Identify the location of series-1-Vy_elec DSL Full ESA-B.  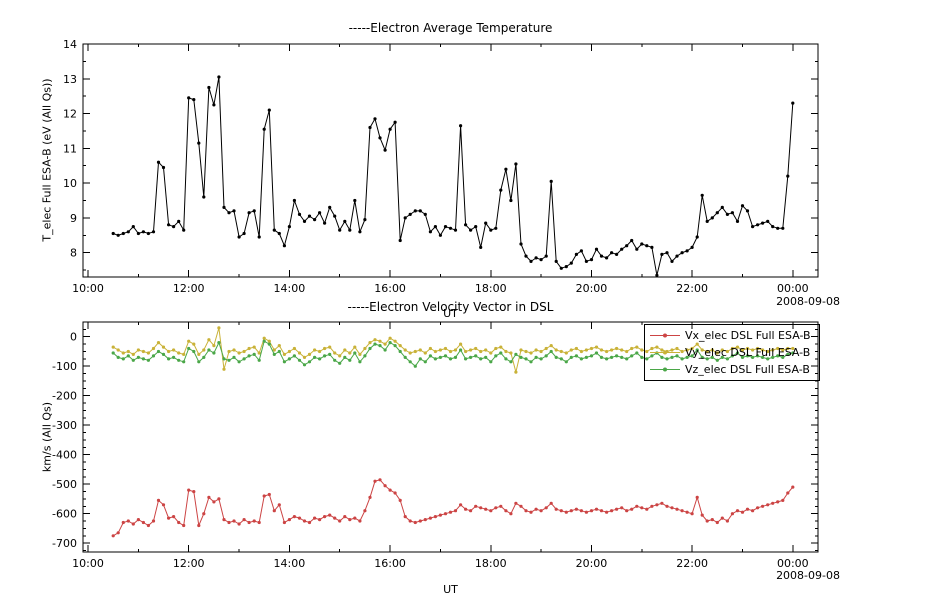
(453, 350).